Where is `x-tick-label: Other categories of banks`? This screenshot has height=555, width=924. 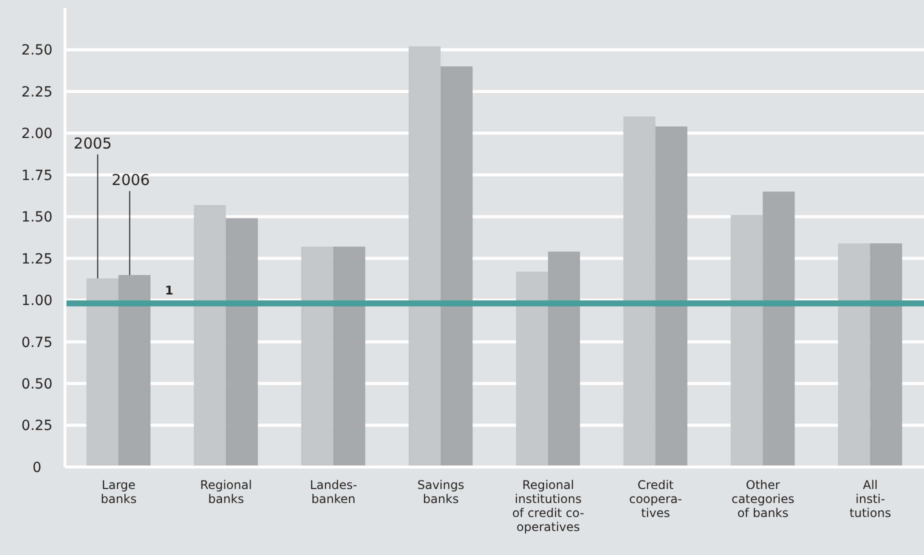 x-tick-label: Other categories of banks is located at coordinates (762, 499).